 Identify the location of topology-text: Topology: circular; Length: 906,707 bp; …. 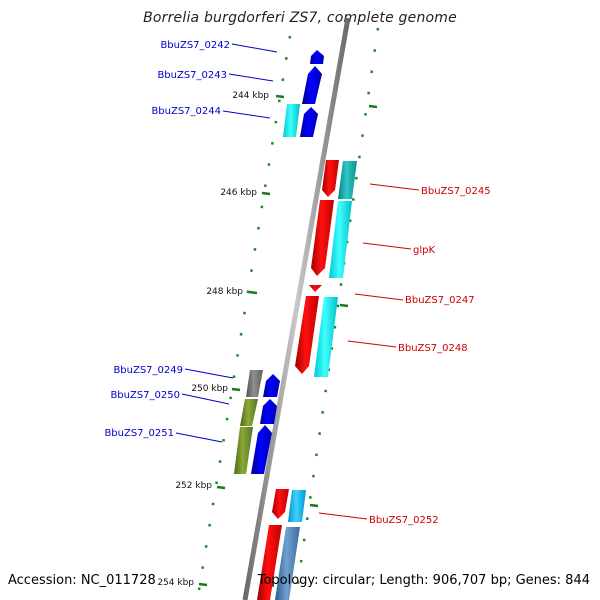
(423, 580).